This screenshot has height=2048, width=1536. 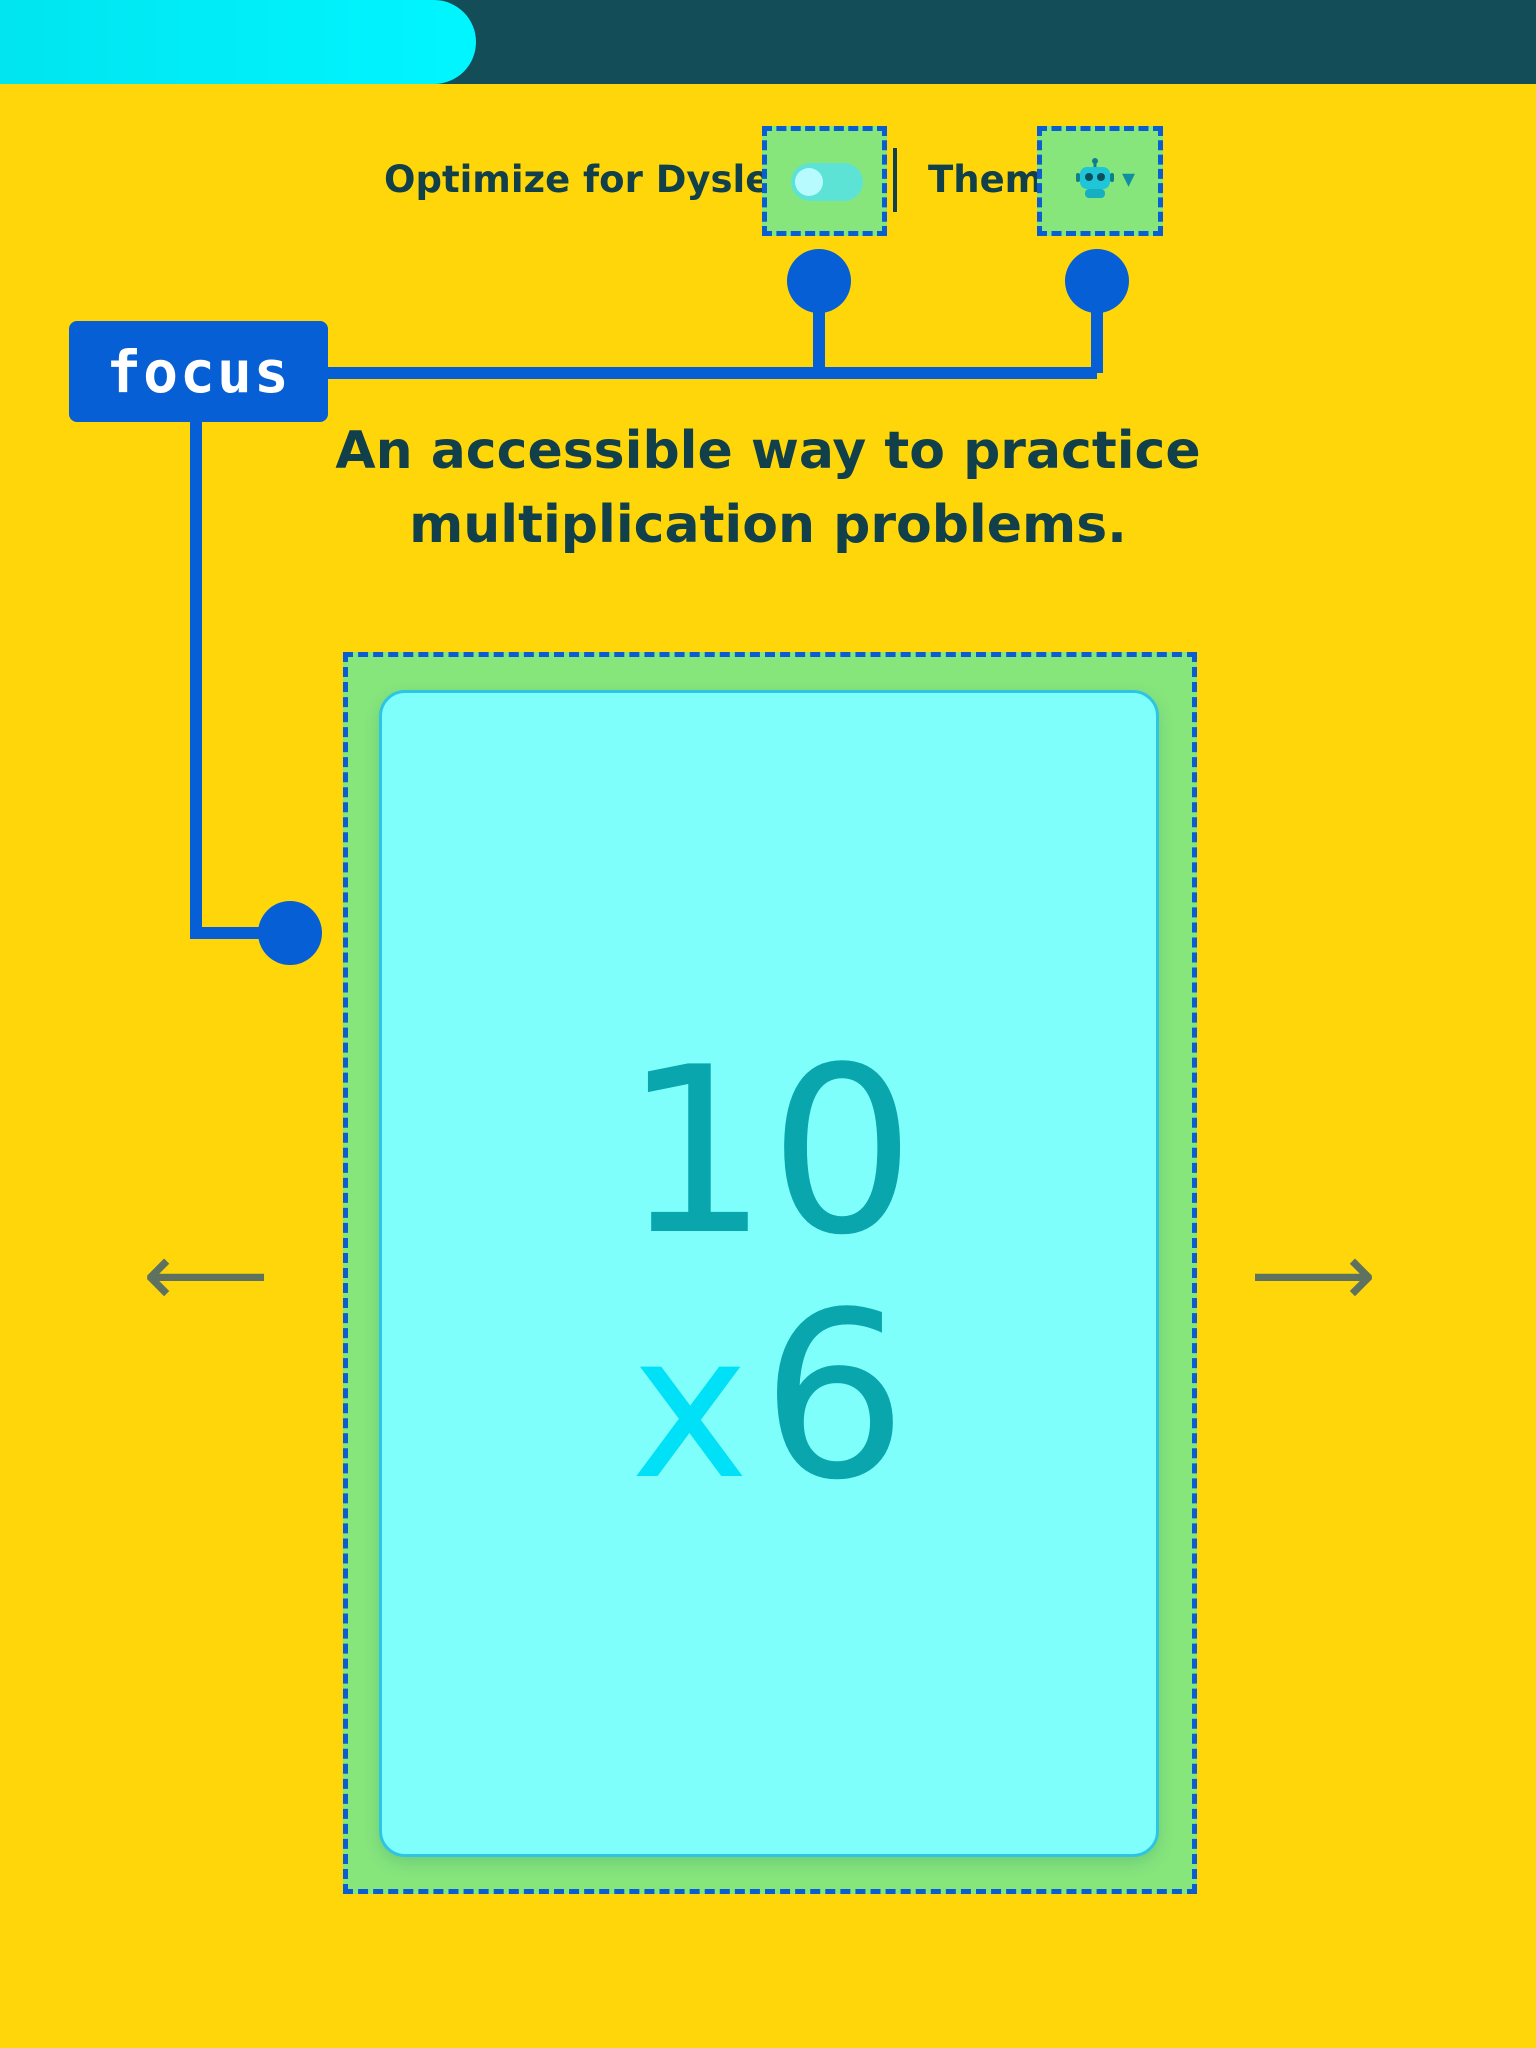 I want to click on dyslexia-toggle, so click(x=827, y=182).